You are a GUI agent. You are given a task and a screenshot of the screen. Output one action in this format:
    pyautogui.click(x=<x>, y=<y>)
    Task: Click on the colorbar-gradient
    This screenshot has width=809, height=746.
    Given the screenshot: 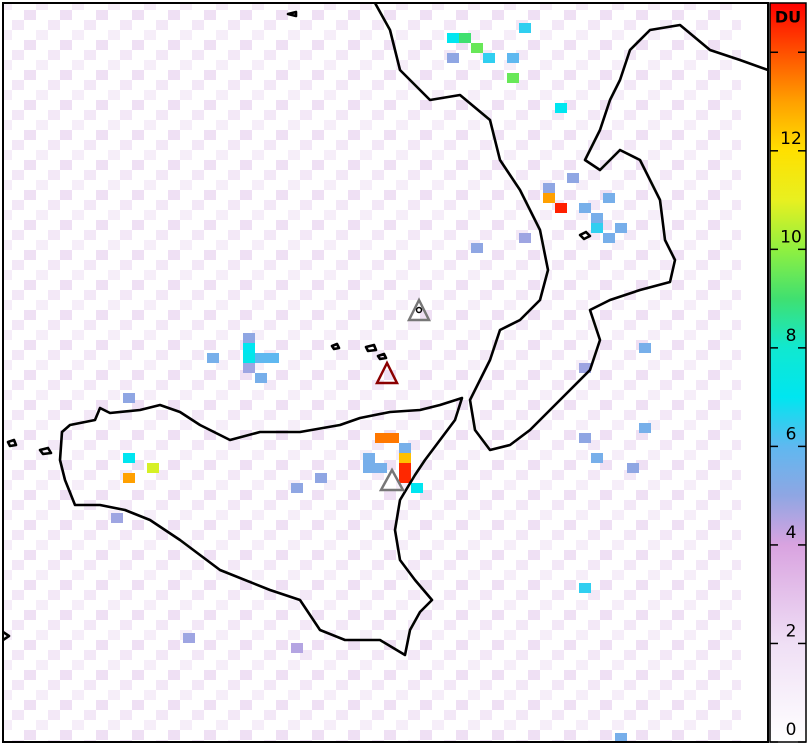 What is the action you would take?
    pyautogui.click(x=788, y=372)
    